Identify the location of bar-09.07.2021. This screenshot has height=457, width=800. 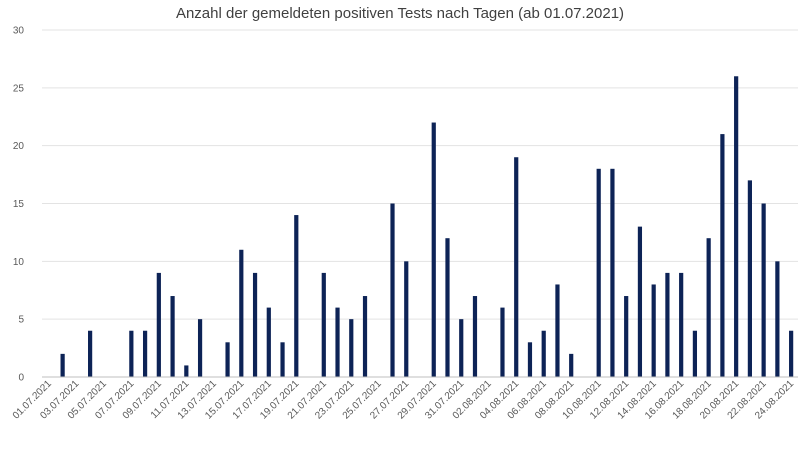
(158, 324).